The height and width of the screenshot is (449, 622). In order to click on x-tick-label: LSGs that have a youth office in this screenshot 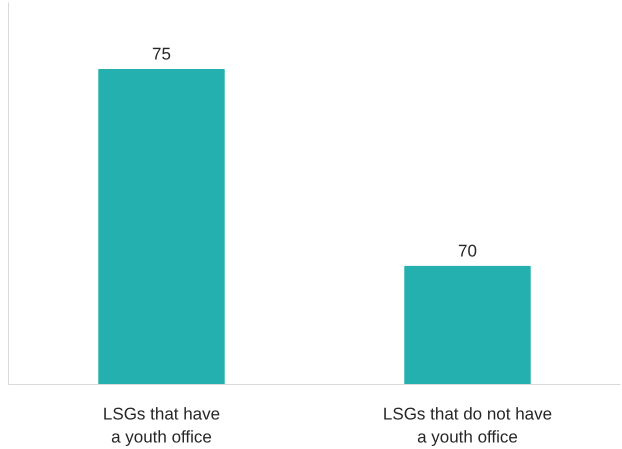, I will do `click(161, 425)`.